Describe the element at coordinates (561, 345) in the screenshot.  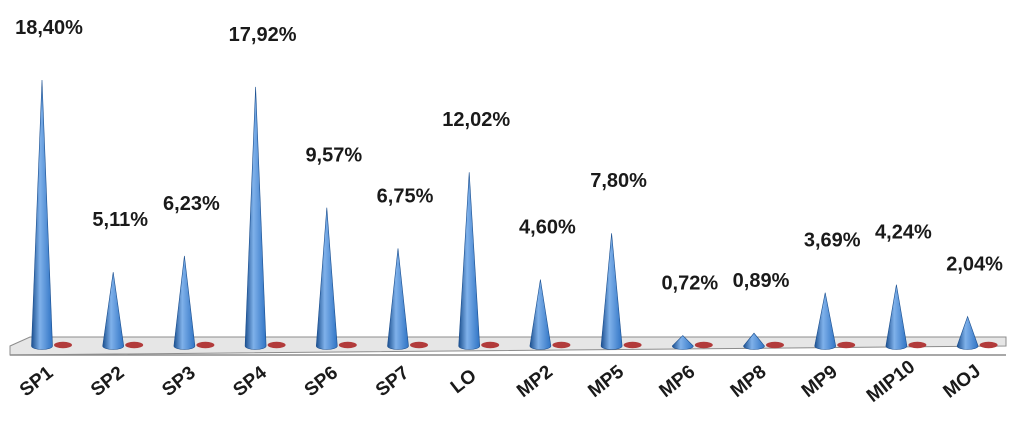
I see `zero-series-marker-mp2` at that location.